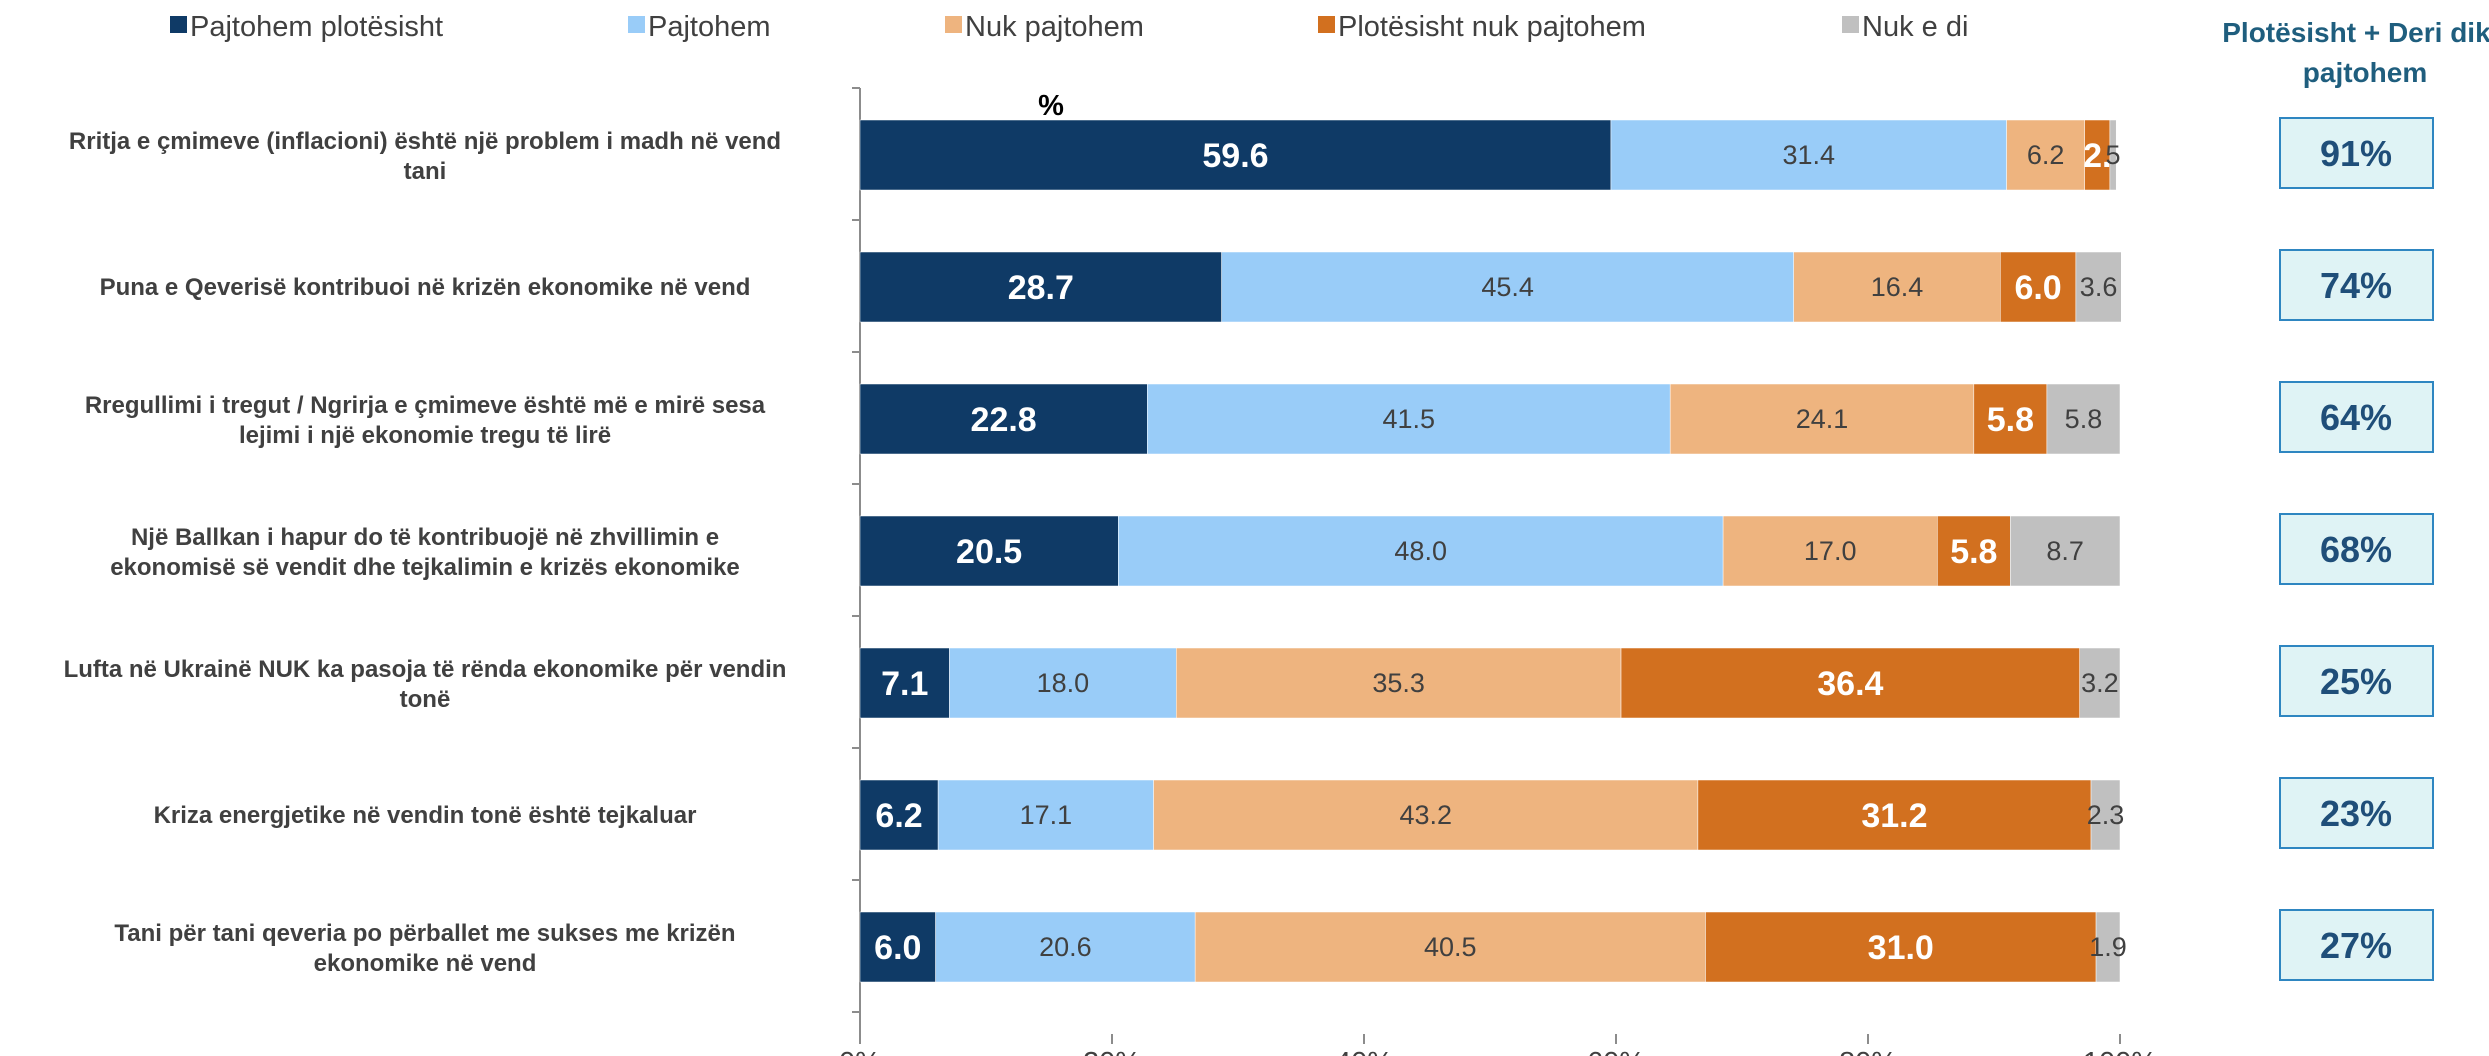 This screenshot has width=2489, height=1056. What do you see at coordinates (1054, 27) in the screenshot?
I see `legend-label: Nuk pajtohem` at bounding box center [1054, 27].